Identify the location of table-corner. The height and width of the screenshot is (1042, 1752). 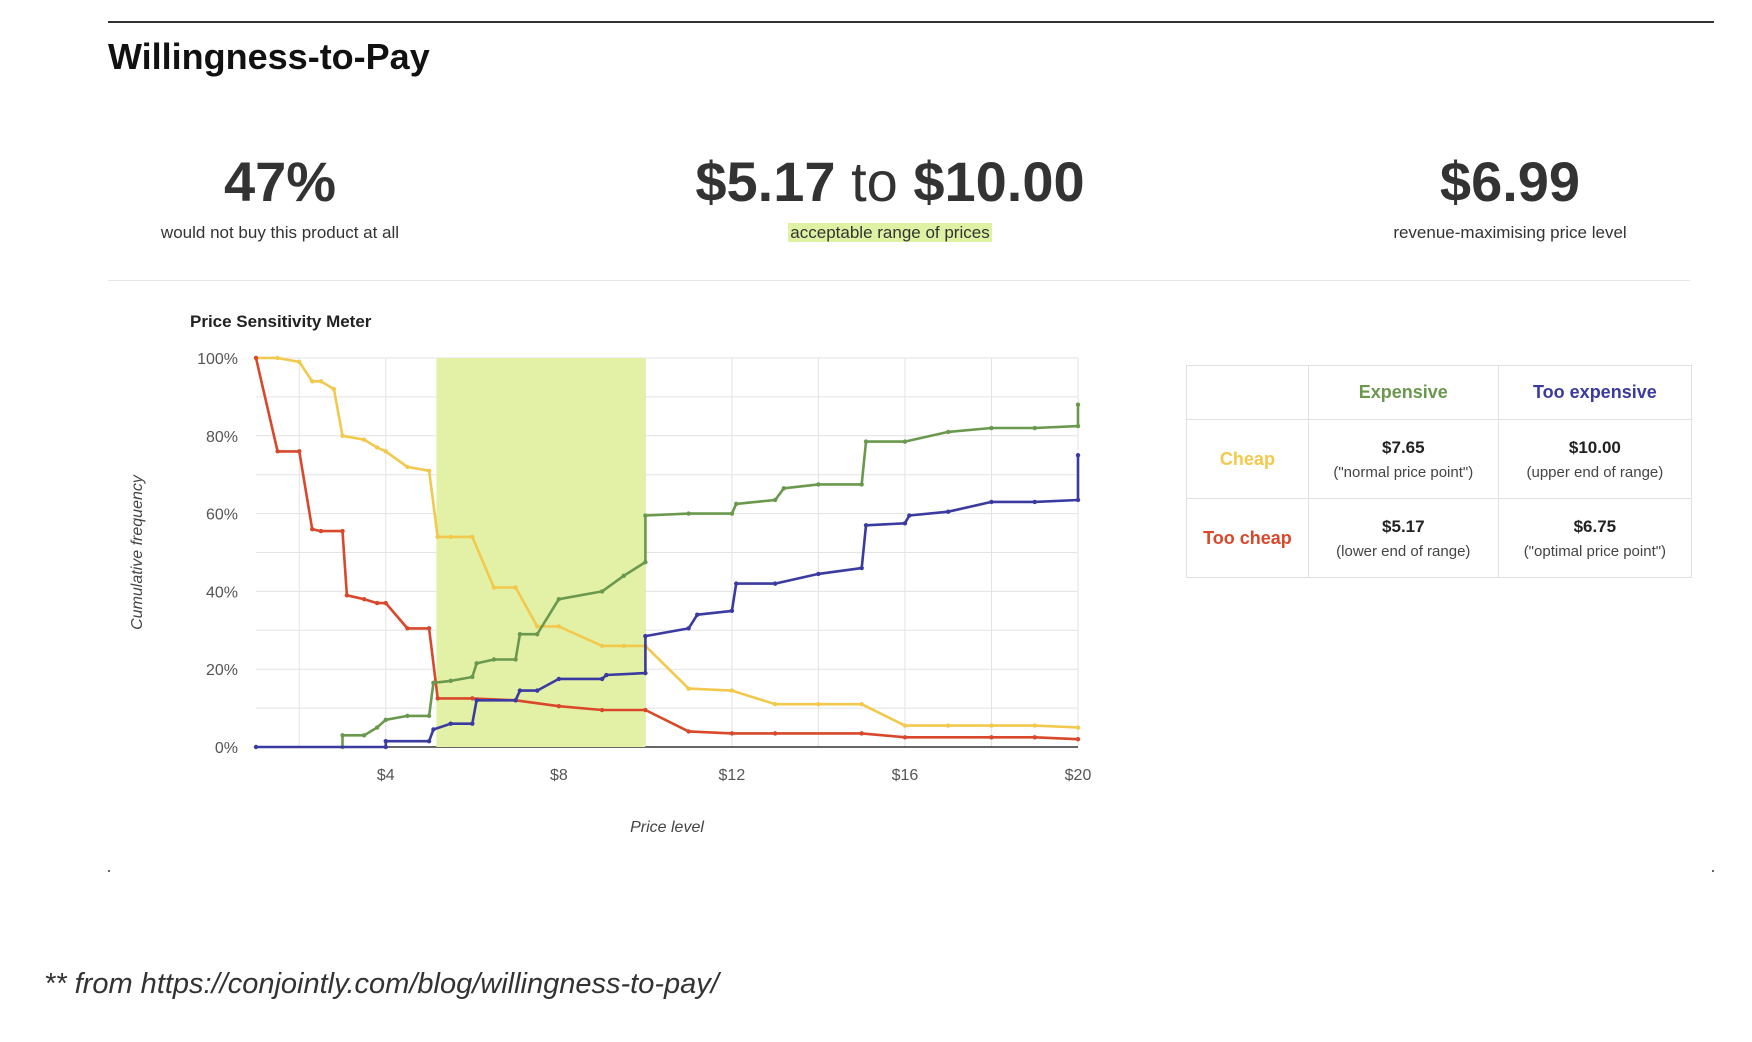
(1247, 392).